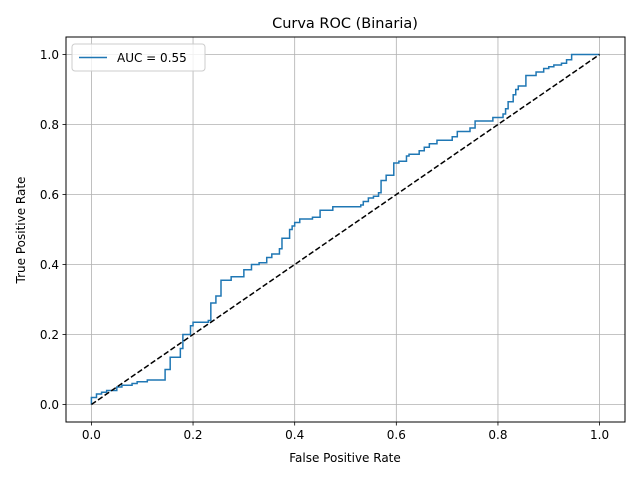 The height and width of the screenshot is (480, 640). What do you see at coordinates (91, 435) in the screenshot?
I see `x-tick-label: 0.0` at bounding box center [91, 435].